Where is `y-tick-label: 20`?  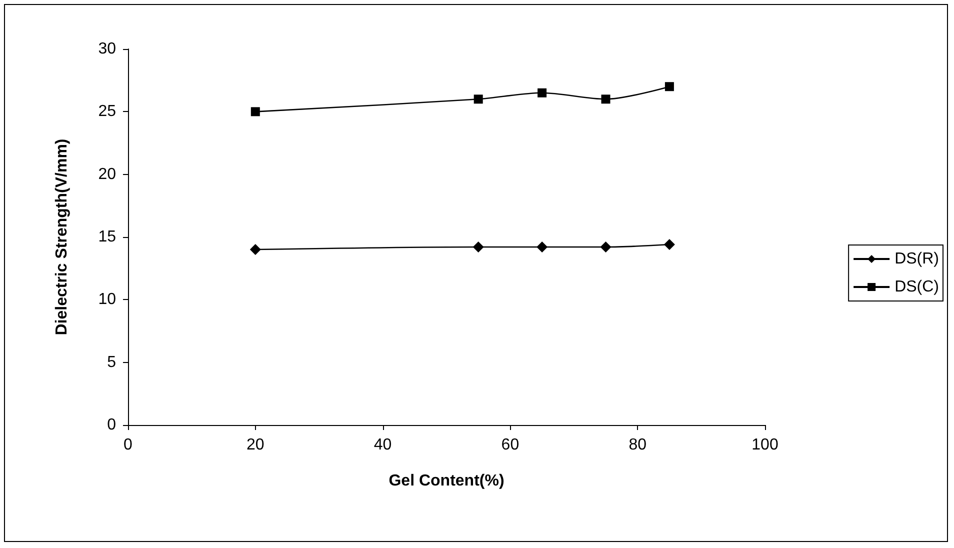 y-tick-label: 20 is located at coordinates (107, 174).